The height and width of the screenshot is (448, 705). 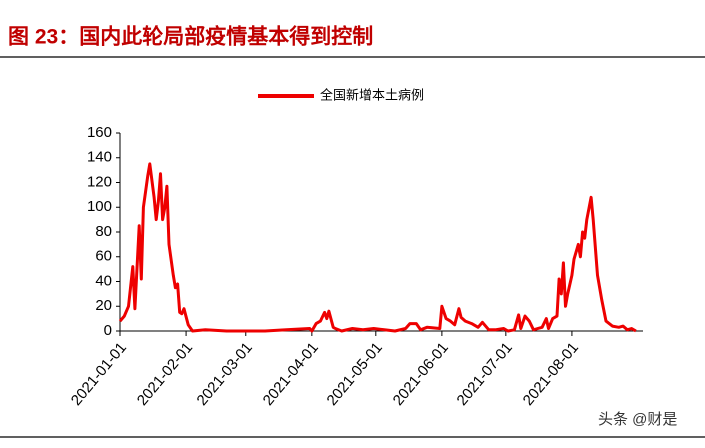 I want to click on y-tick-label: 160, so click(x=99, y=132).